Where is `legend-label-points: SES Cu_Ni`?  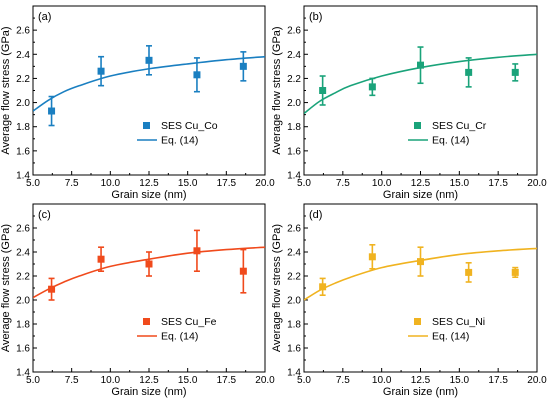
legend-label-points: SES Cu_Ni is located at coordinates (458, 322).